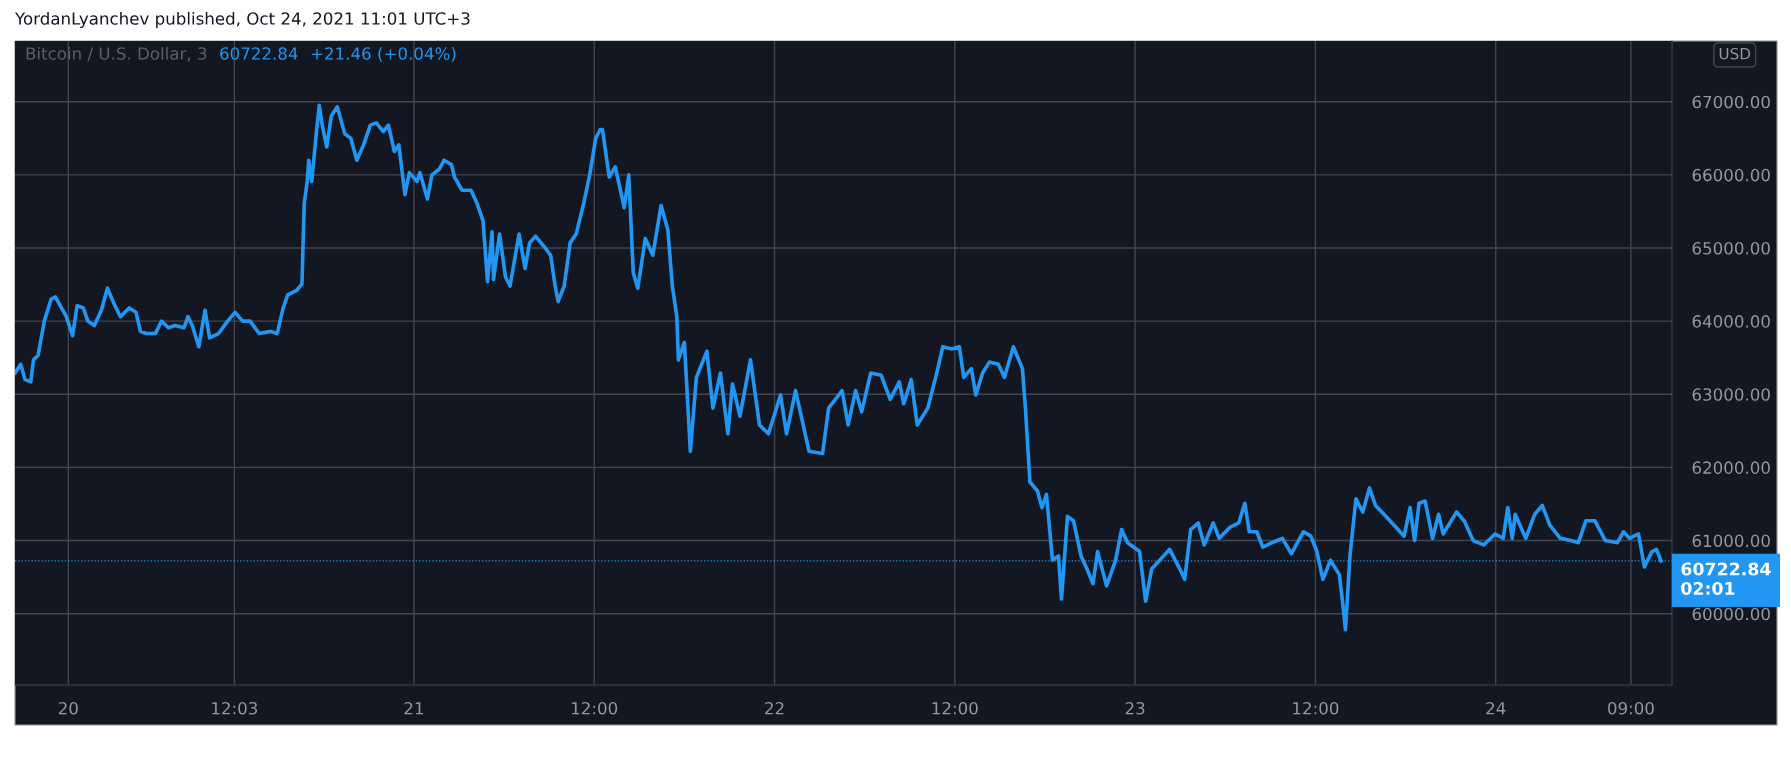 Image resolution: width=1791 pixels, height=778 pixels. What do you see at coordinates (1731, 248) in the screenshot?
I see `y-tick-label: 65000.00` at bounding box center [1731, 248].